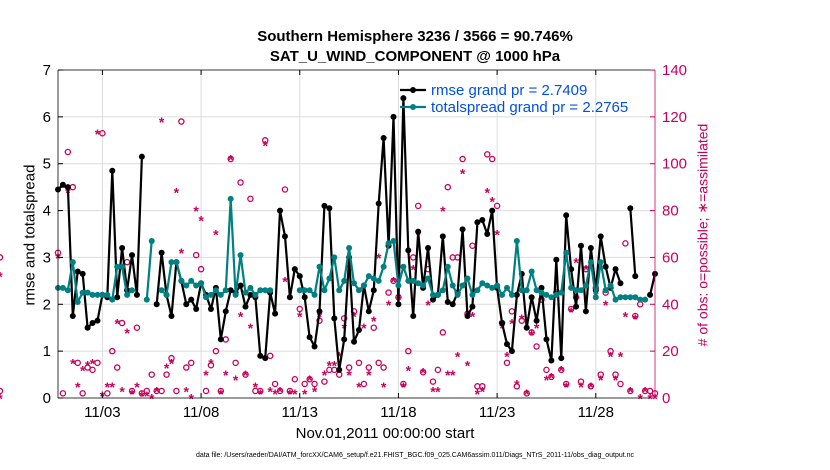 This screenshot has height=470, width=830. Describe the element at coordinates (670, 257) in the screenshot. I see `y-tick-label-right: 60` at that location.